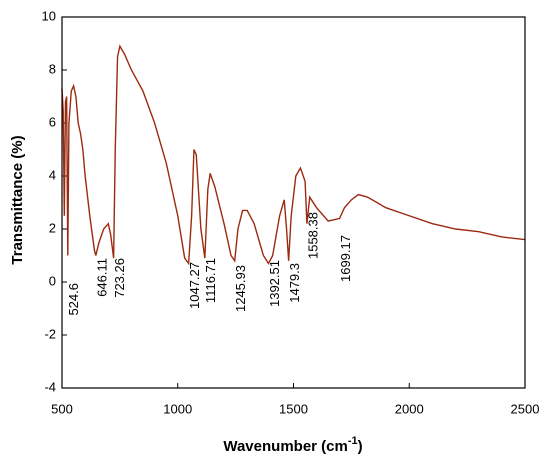 The image size is (550, 468). Describe the element at coordinates (52, 121) in the screenshot. I see `y-tick-label: 6` at that location.